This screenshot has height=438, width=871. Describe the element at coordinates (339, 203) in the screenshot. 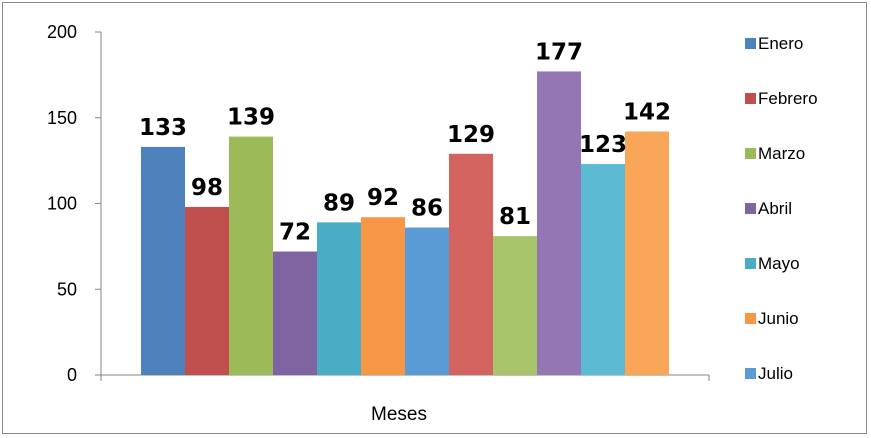

I see `data-label: 89` at that location.